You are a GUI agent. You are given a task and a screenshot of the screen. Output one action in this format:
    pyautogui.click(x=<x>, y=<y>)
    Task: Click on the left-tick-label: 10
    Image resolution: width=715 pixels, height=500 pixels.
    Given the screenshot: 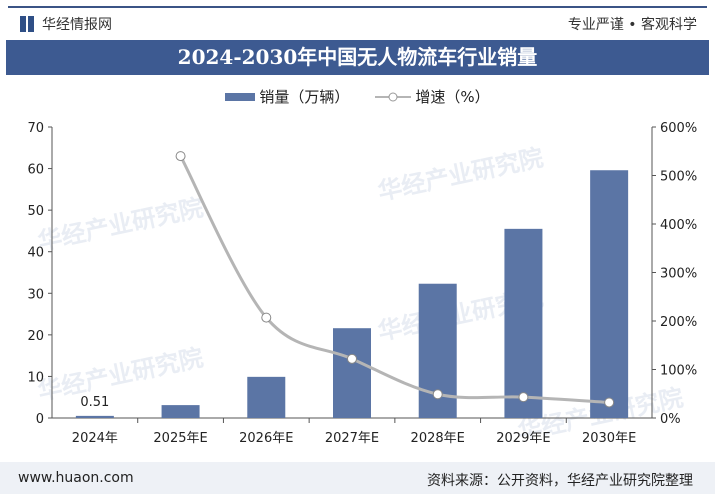 What is the action you would take?
    pyautogui.click(x=35, y=377)
    